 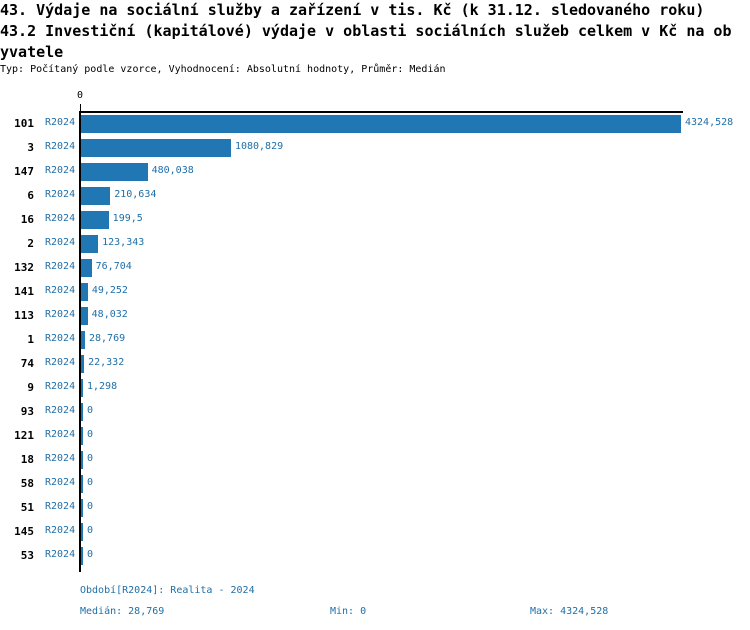 I want to click on bar-value-label: 1080,829, so click(x=259, y=146).